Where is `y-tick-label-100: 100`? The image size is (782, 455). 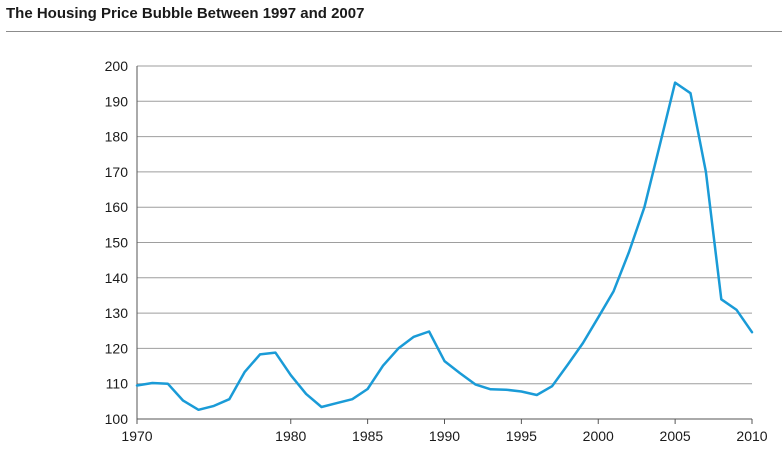 y-tick-label-100: 100 is located at coordinates (117, 419).